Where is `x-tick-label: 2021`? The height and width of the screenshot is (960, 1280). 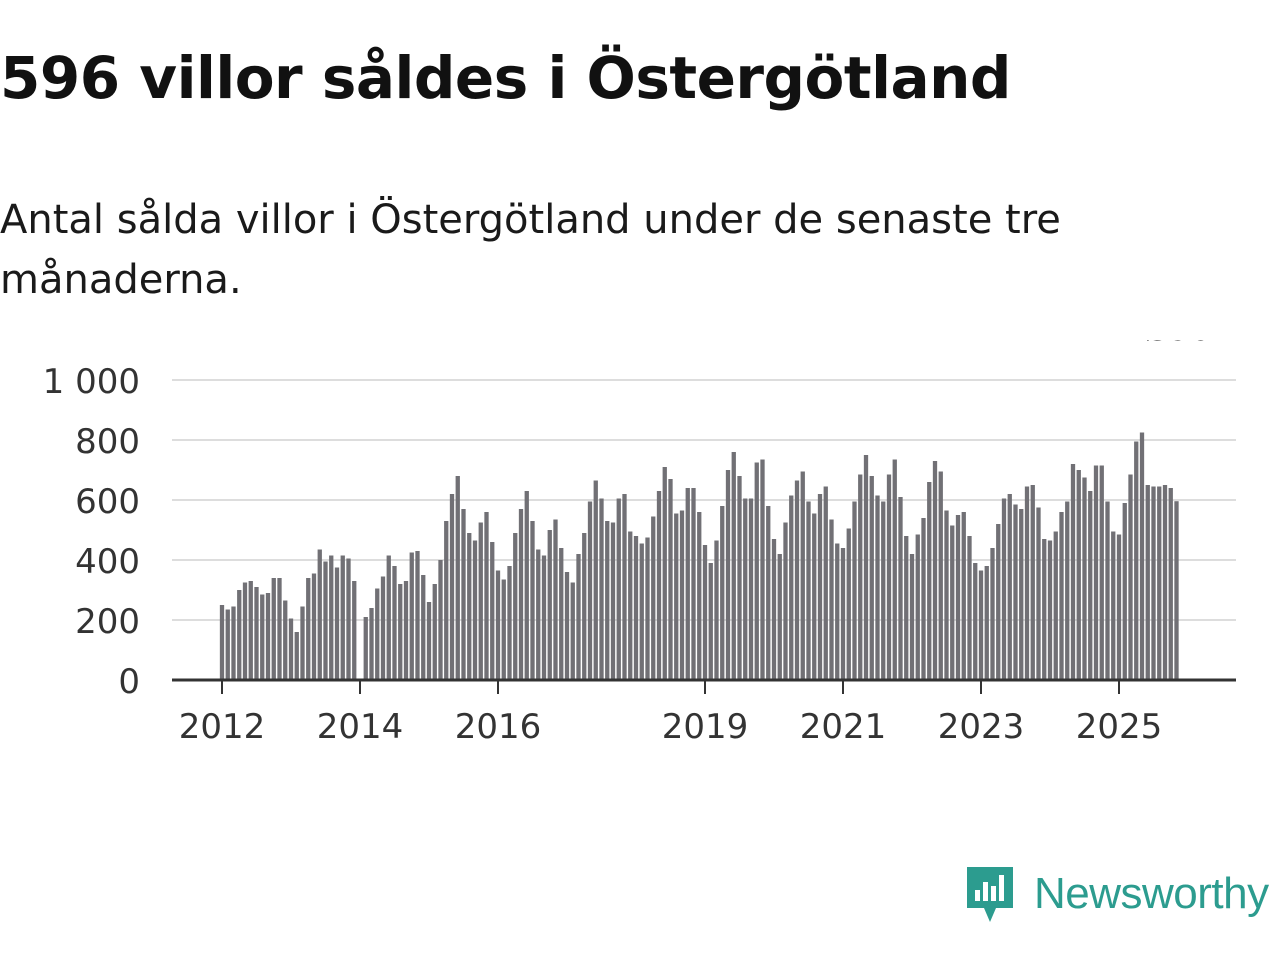
x-tick-label: 2021 is located at coordinates (843, 727).